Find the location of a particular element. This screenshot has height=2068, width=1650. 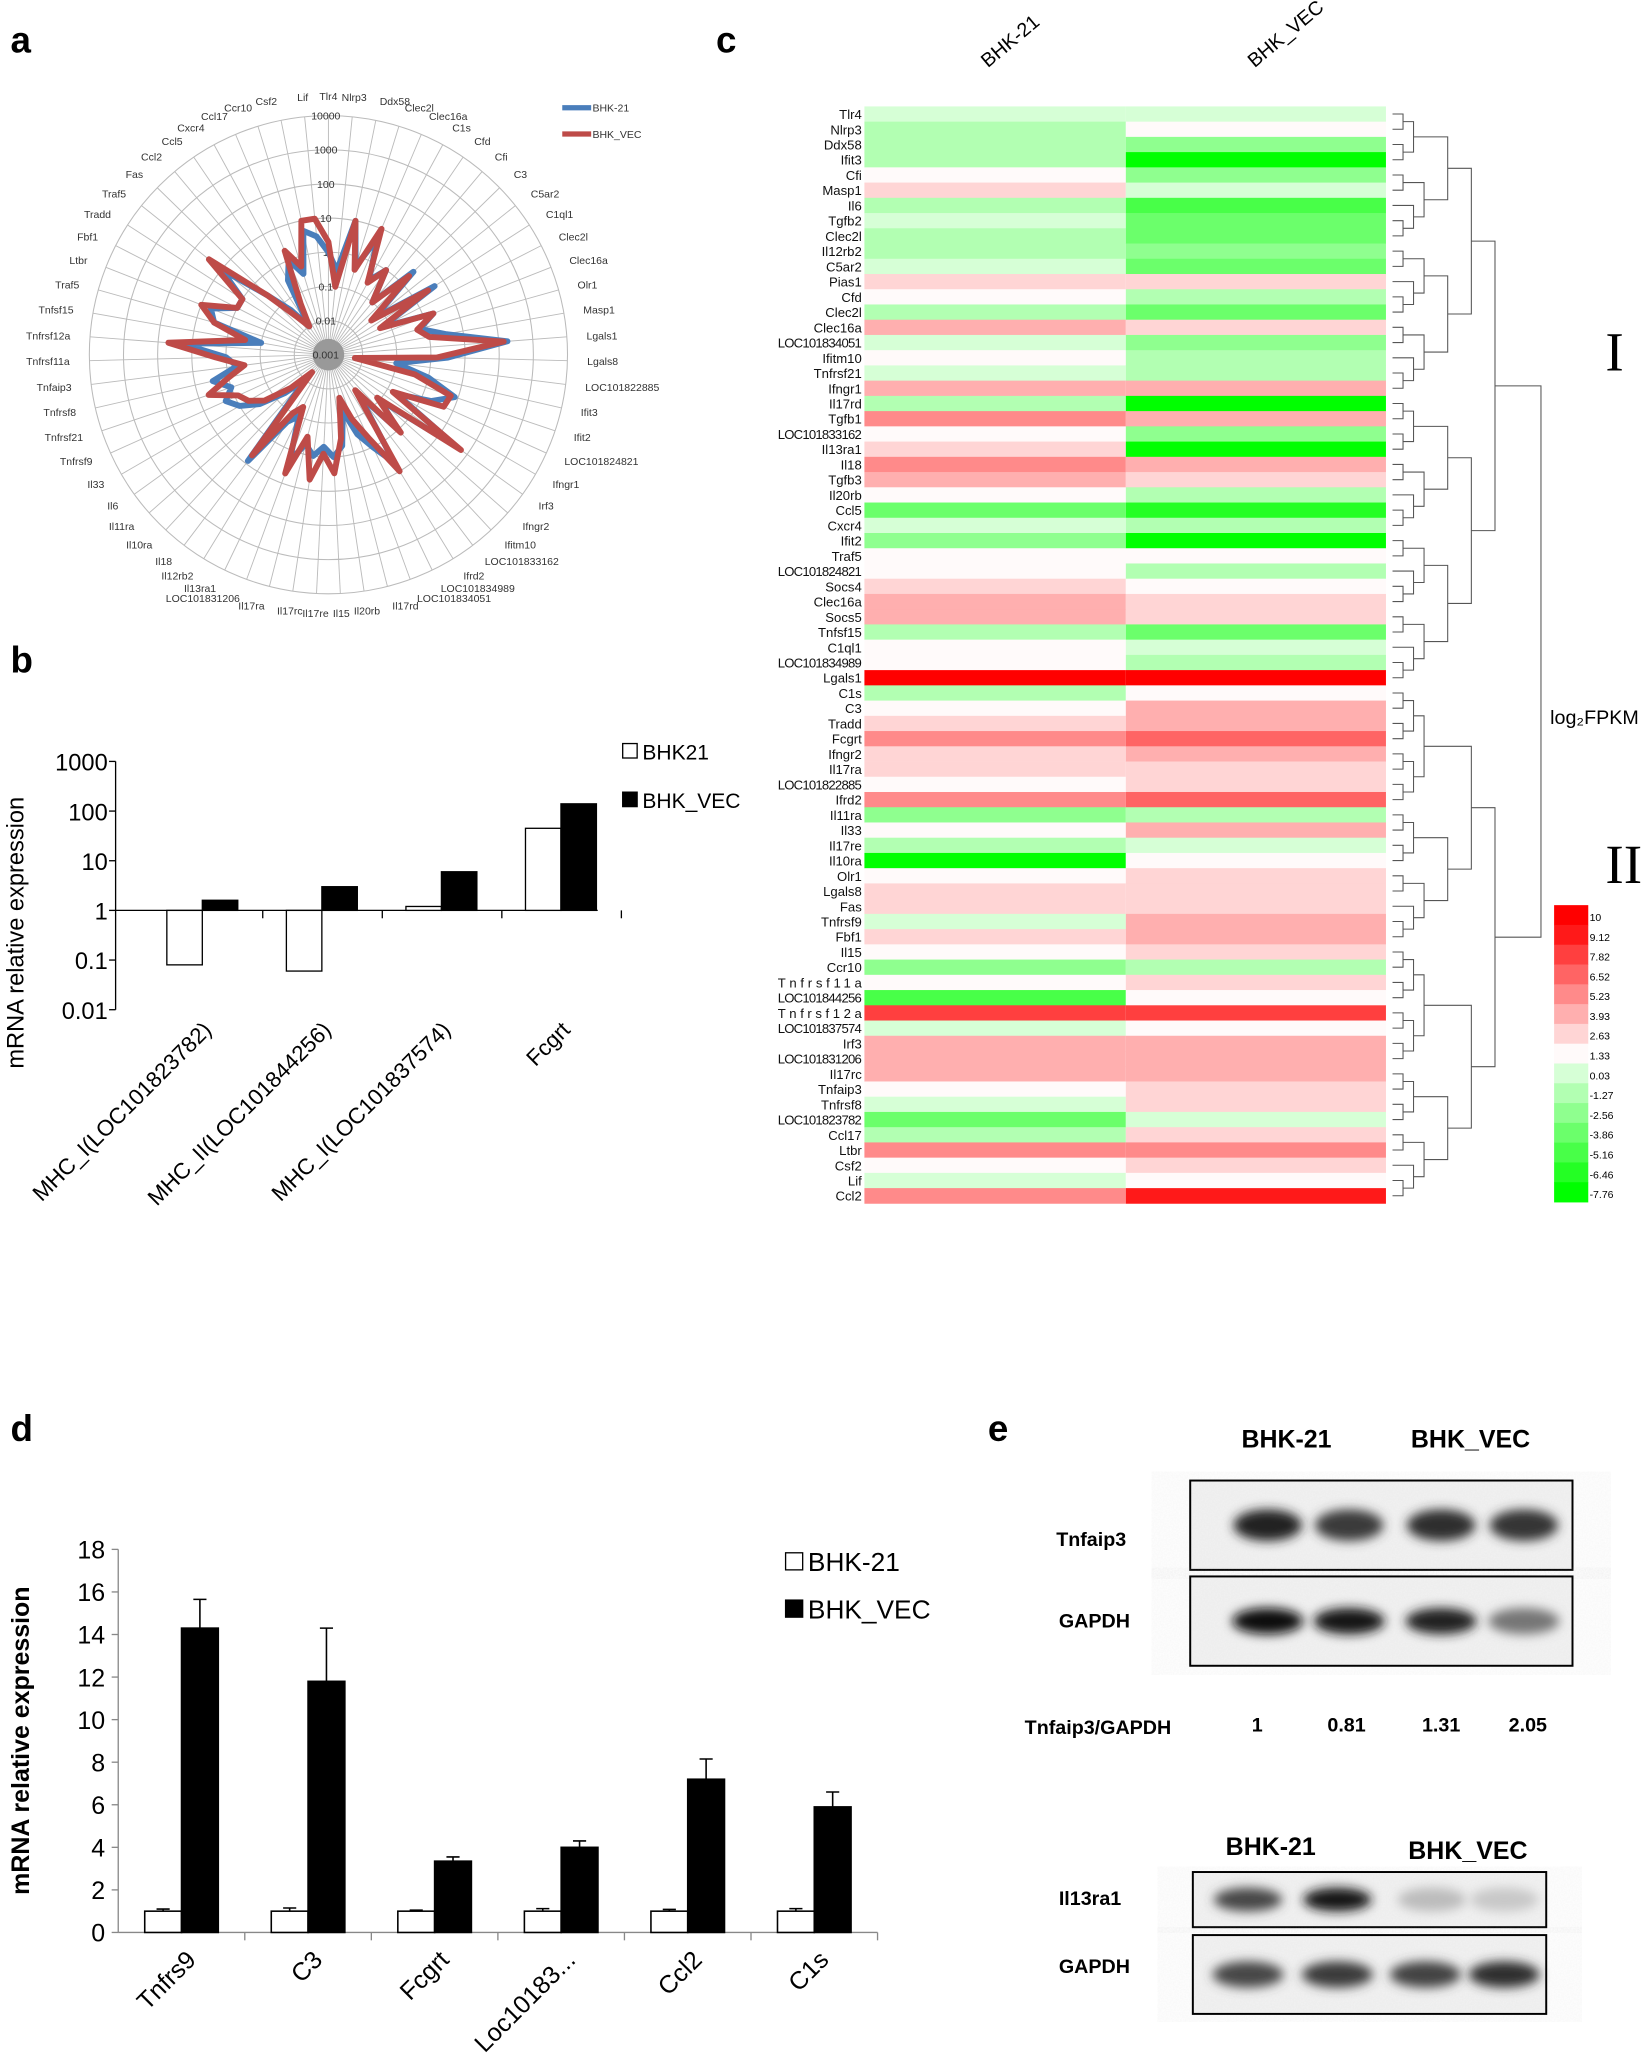

row-label: Ifngr1 is located at coordinates (845, 388).